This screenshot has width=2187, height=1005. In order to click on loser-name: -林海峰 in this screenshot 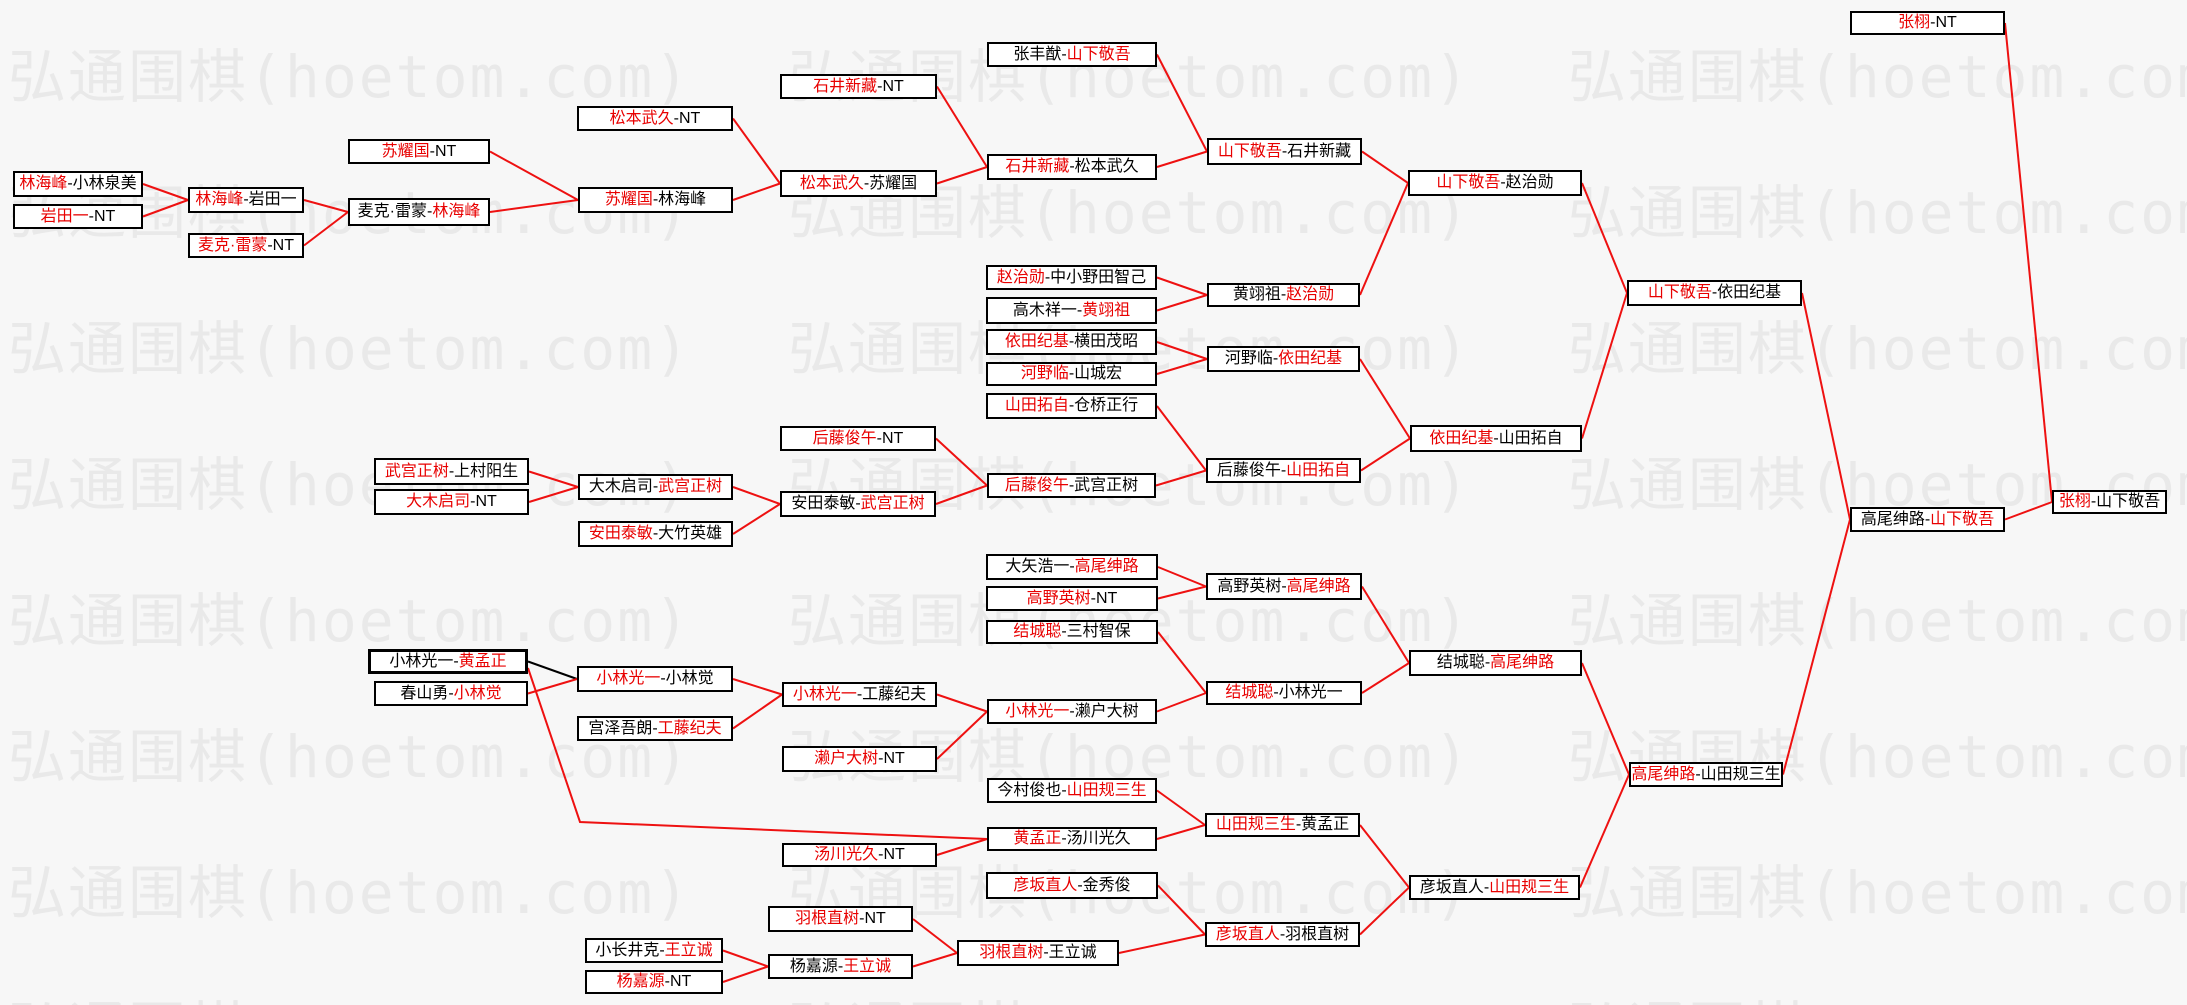, I will do `click(679, 199)`.